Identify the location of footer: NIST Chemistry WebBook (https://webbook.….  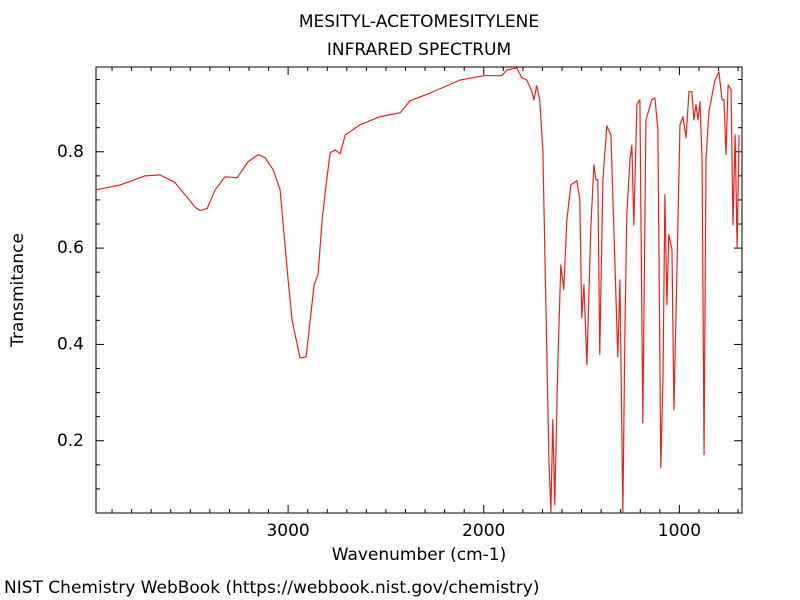
(271, 588).